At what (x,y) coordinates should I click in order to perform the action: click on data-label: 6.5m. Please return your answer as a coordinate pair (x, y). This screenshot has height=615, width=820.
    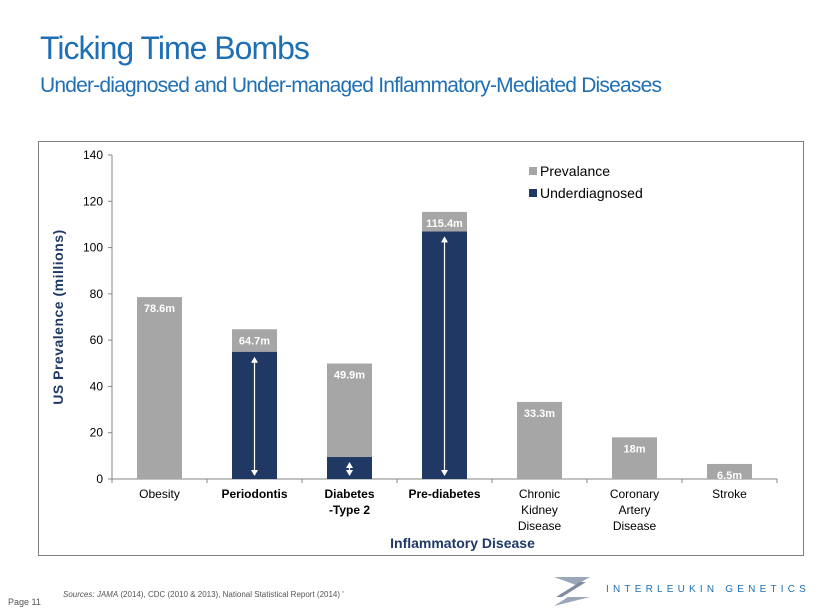
    Looking at the image, I should click on (729, 476).